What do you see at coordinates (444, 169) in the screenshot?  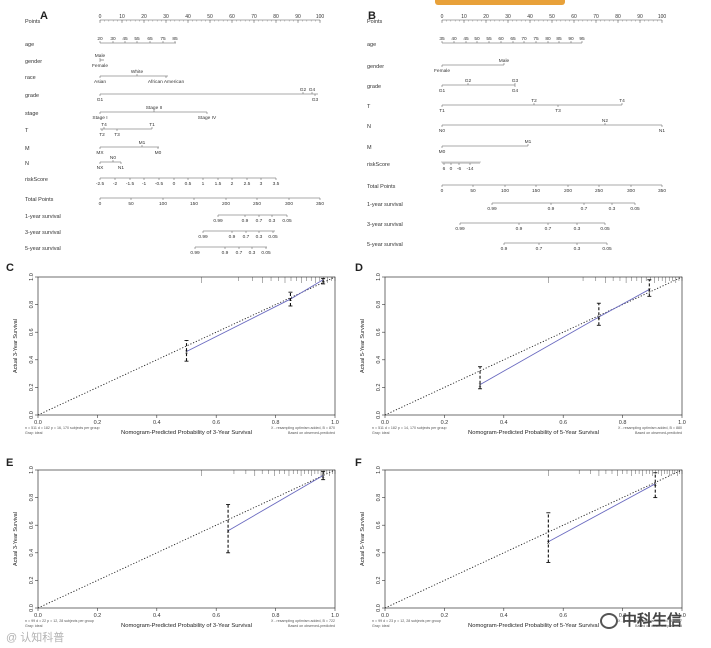 I see `nomo-b-row-riskscore-tick-label: 6` at bounding box center [444, 169].